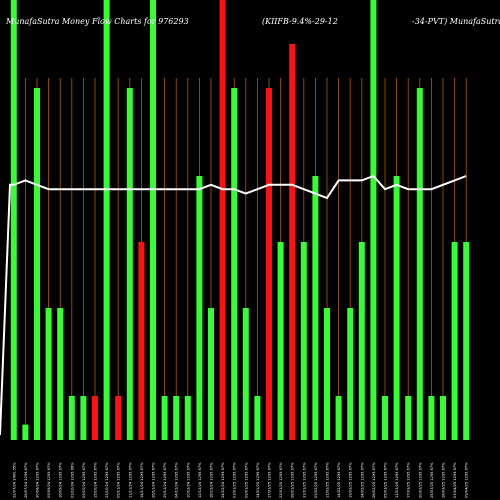 The width and height of the screenshot is (500, 500). What do you see at coordinates (420, 480) in the screenshot?
I see `x-tick-label: 20/03/25 1295.67%` at bounding box center [420, 480].